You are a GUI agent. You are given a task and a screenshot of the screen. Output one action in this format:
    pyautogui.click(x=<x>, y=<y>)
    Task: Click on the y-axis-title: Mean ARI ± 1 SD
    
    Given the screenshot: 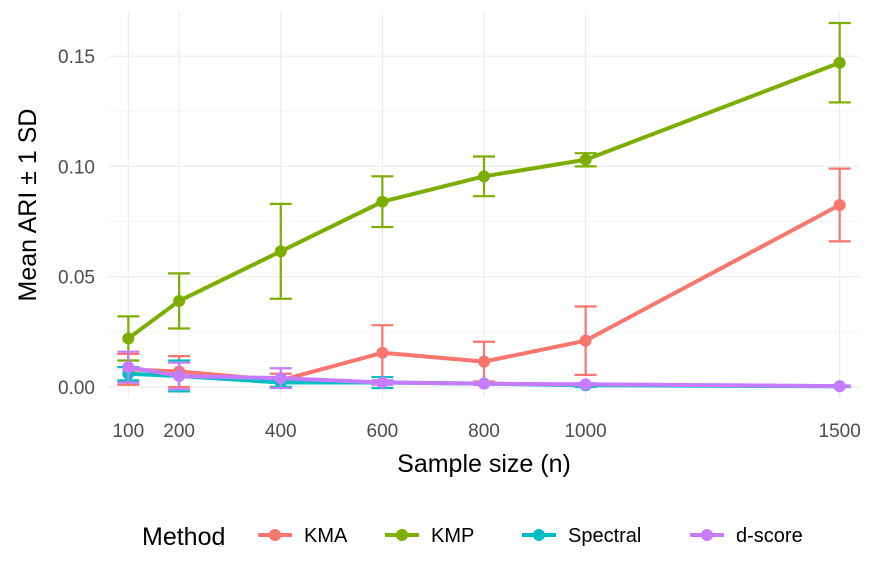 What is the action you would take?
    pyautogui.click(x=28, y=205)
    